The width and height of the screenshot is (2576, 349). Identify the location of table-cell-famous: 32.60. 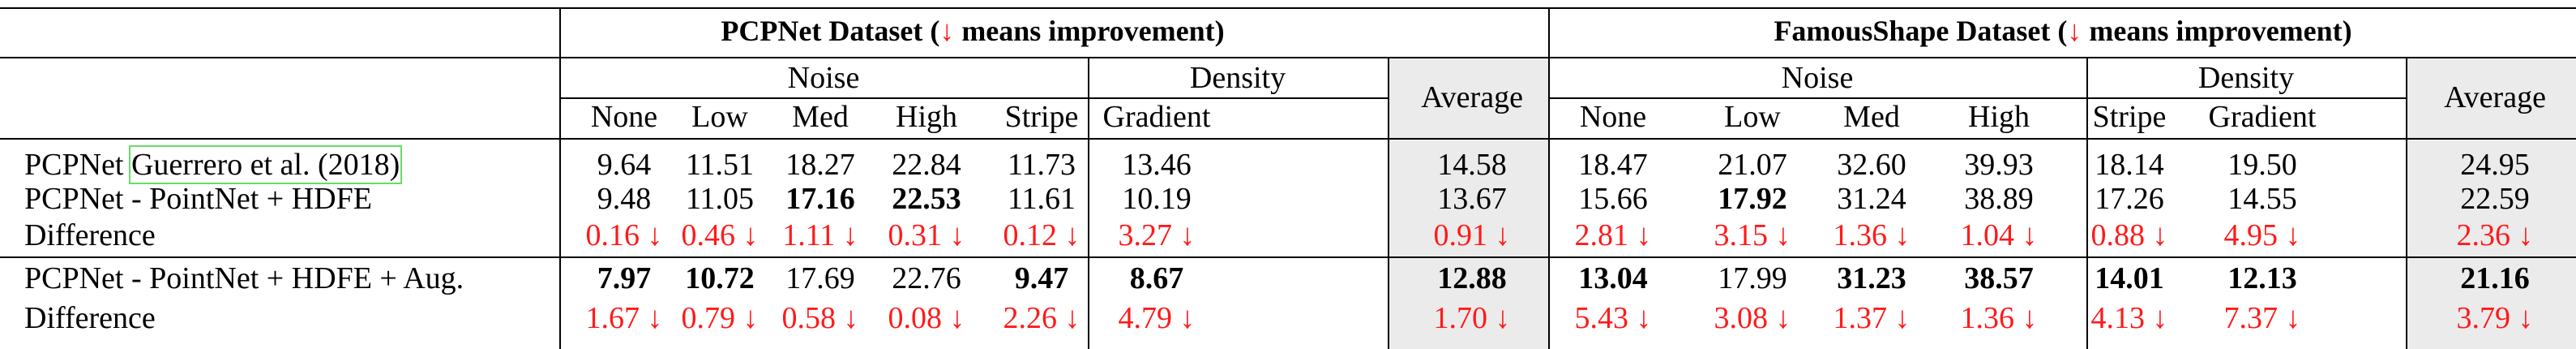
(1871, 165).